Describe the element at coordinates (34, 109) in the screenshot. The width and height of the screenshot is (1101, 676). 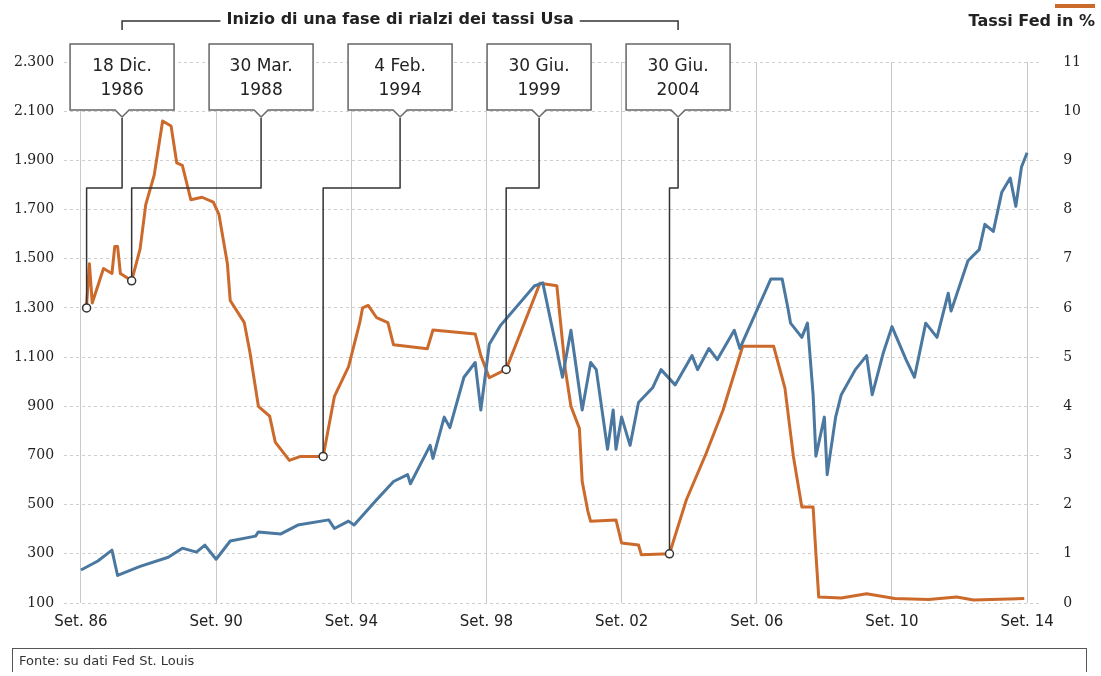
I see `y-tick-label: 2.100` at that location.